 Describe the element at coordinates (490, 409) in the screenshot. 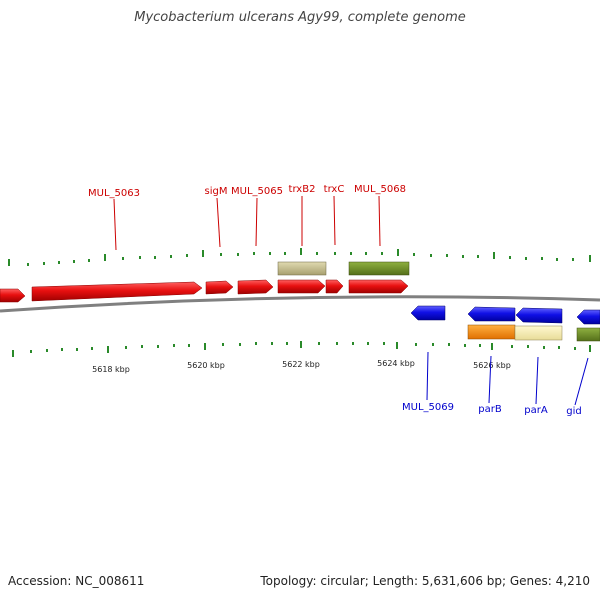

I see `gene-label-parb: parB` at that location.